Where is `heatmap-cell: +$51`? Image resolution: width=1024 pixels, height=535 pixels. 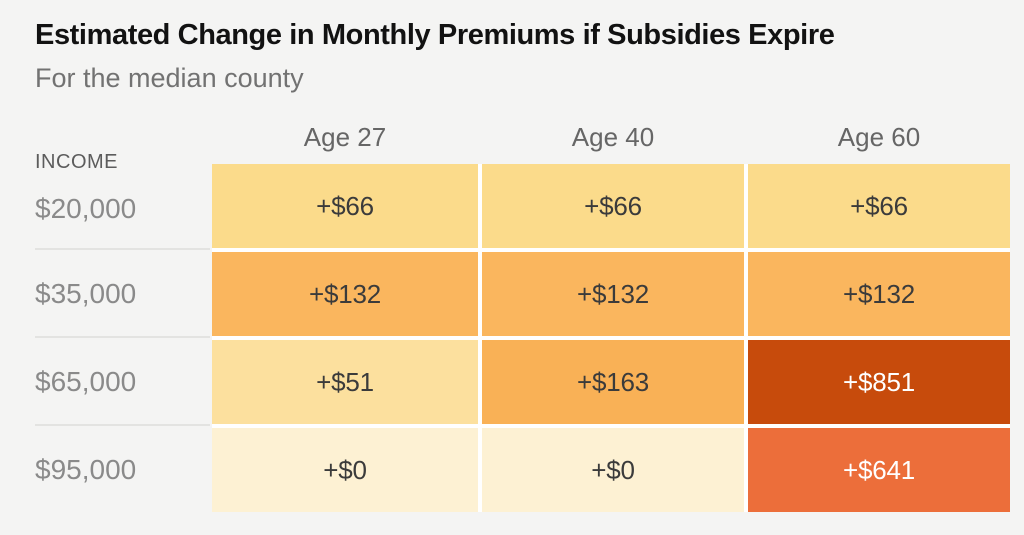 heatmap-cell: +$51 is located at coordinates (345, 382).